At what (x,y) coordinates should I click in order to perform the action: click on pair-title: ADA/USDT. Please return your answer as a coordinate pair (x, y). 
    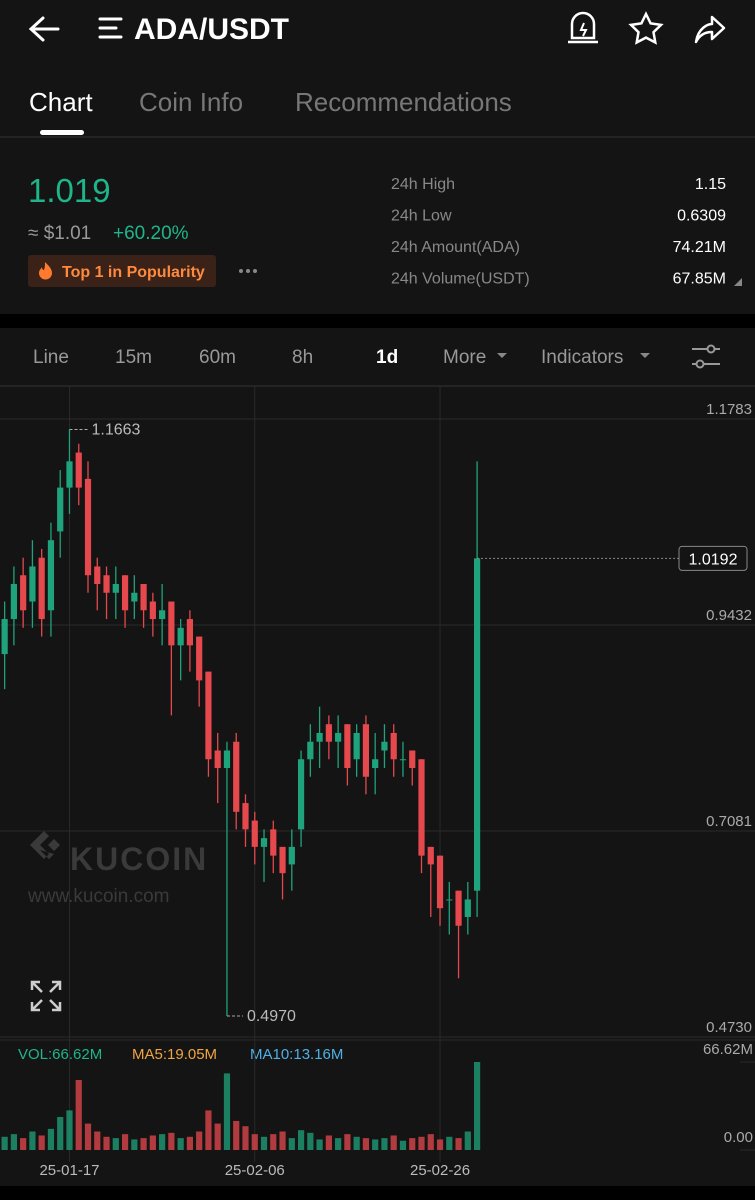
    Looking at the image, I should click on (211, 29).